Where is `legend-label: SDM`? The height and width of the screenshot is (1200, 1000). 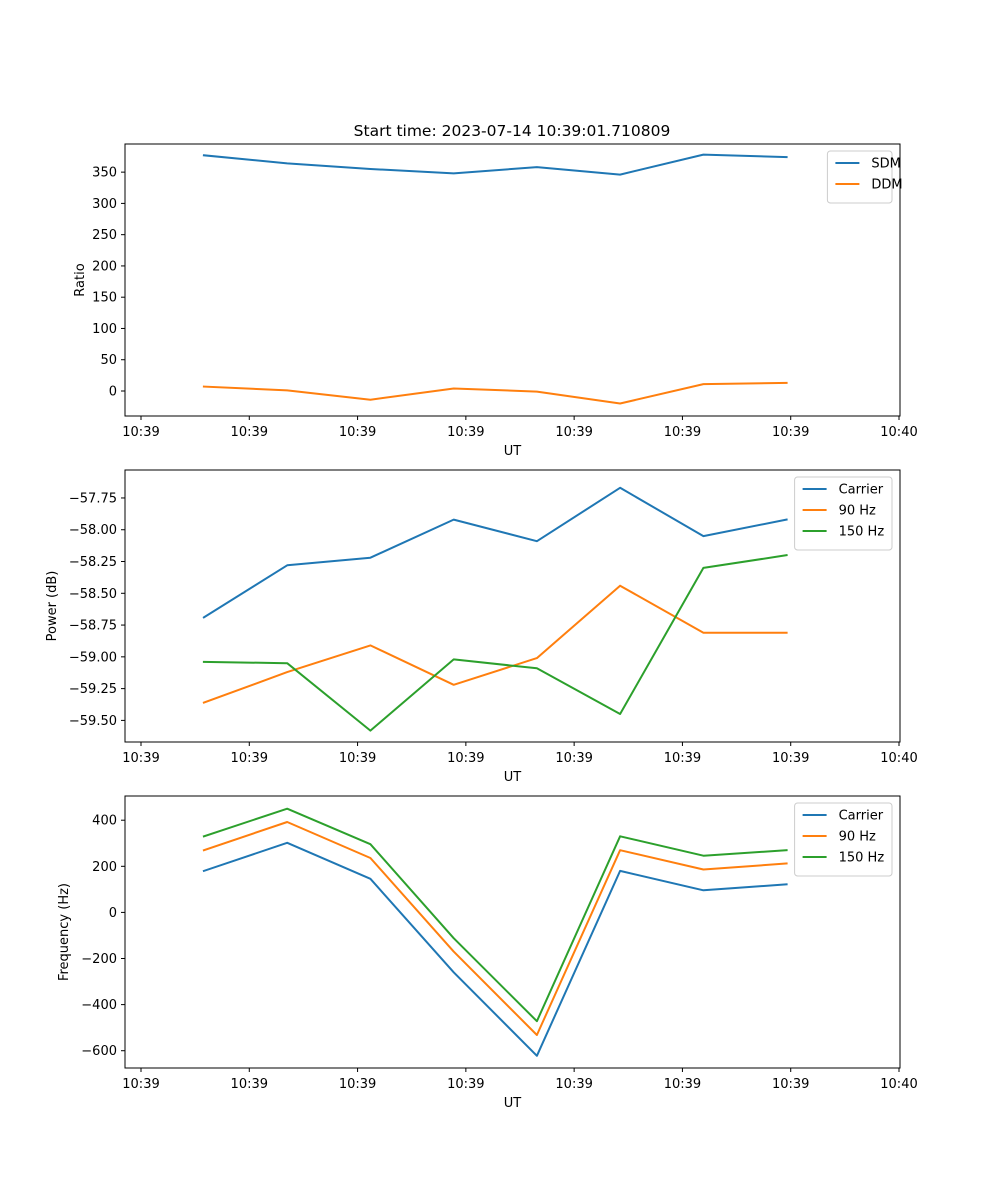
legend-label: SDM is located at coordinates (885, 164).